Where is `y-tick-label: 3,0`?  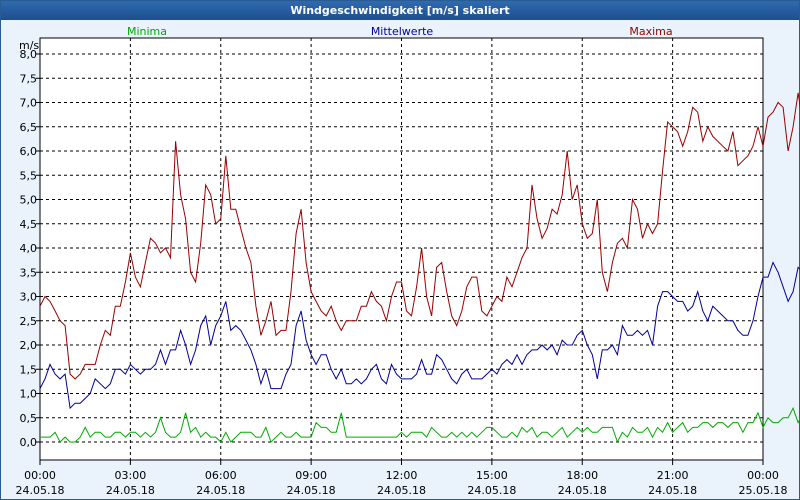
y-tick-label: 3,0 is located at coordinates (29, 297).